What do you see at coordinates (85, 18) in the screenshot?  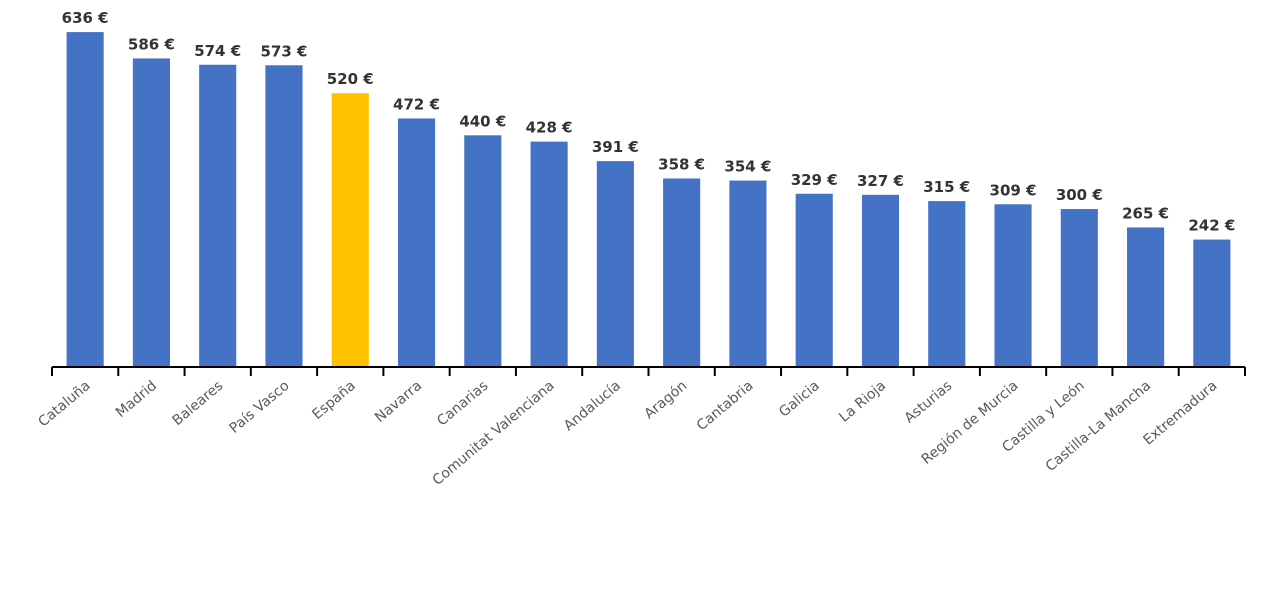 I see `bar-value-label: 636 €` at bounding box center [85, 18].